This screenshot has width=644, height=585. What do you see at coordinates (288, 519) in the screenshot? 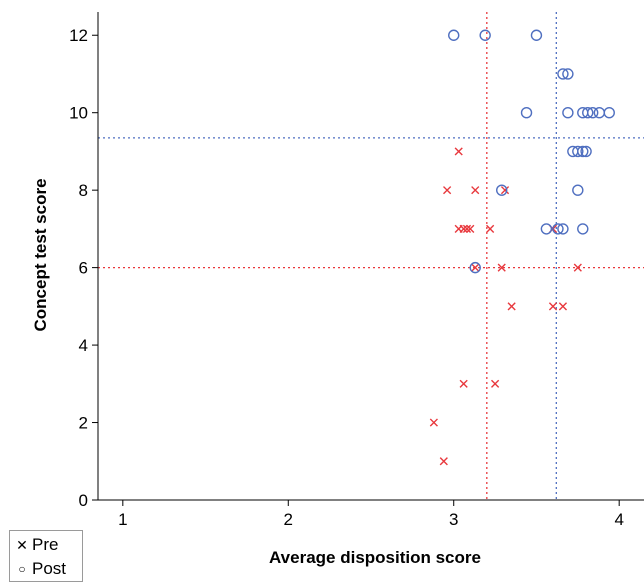
I see `x-tick-label: 2` at bounding box center [288, 519].